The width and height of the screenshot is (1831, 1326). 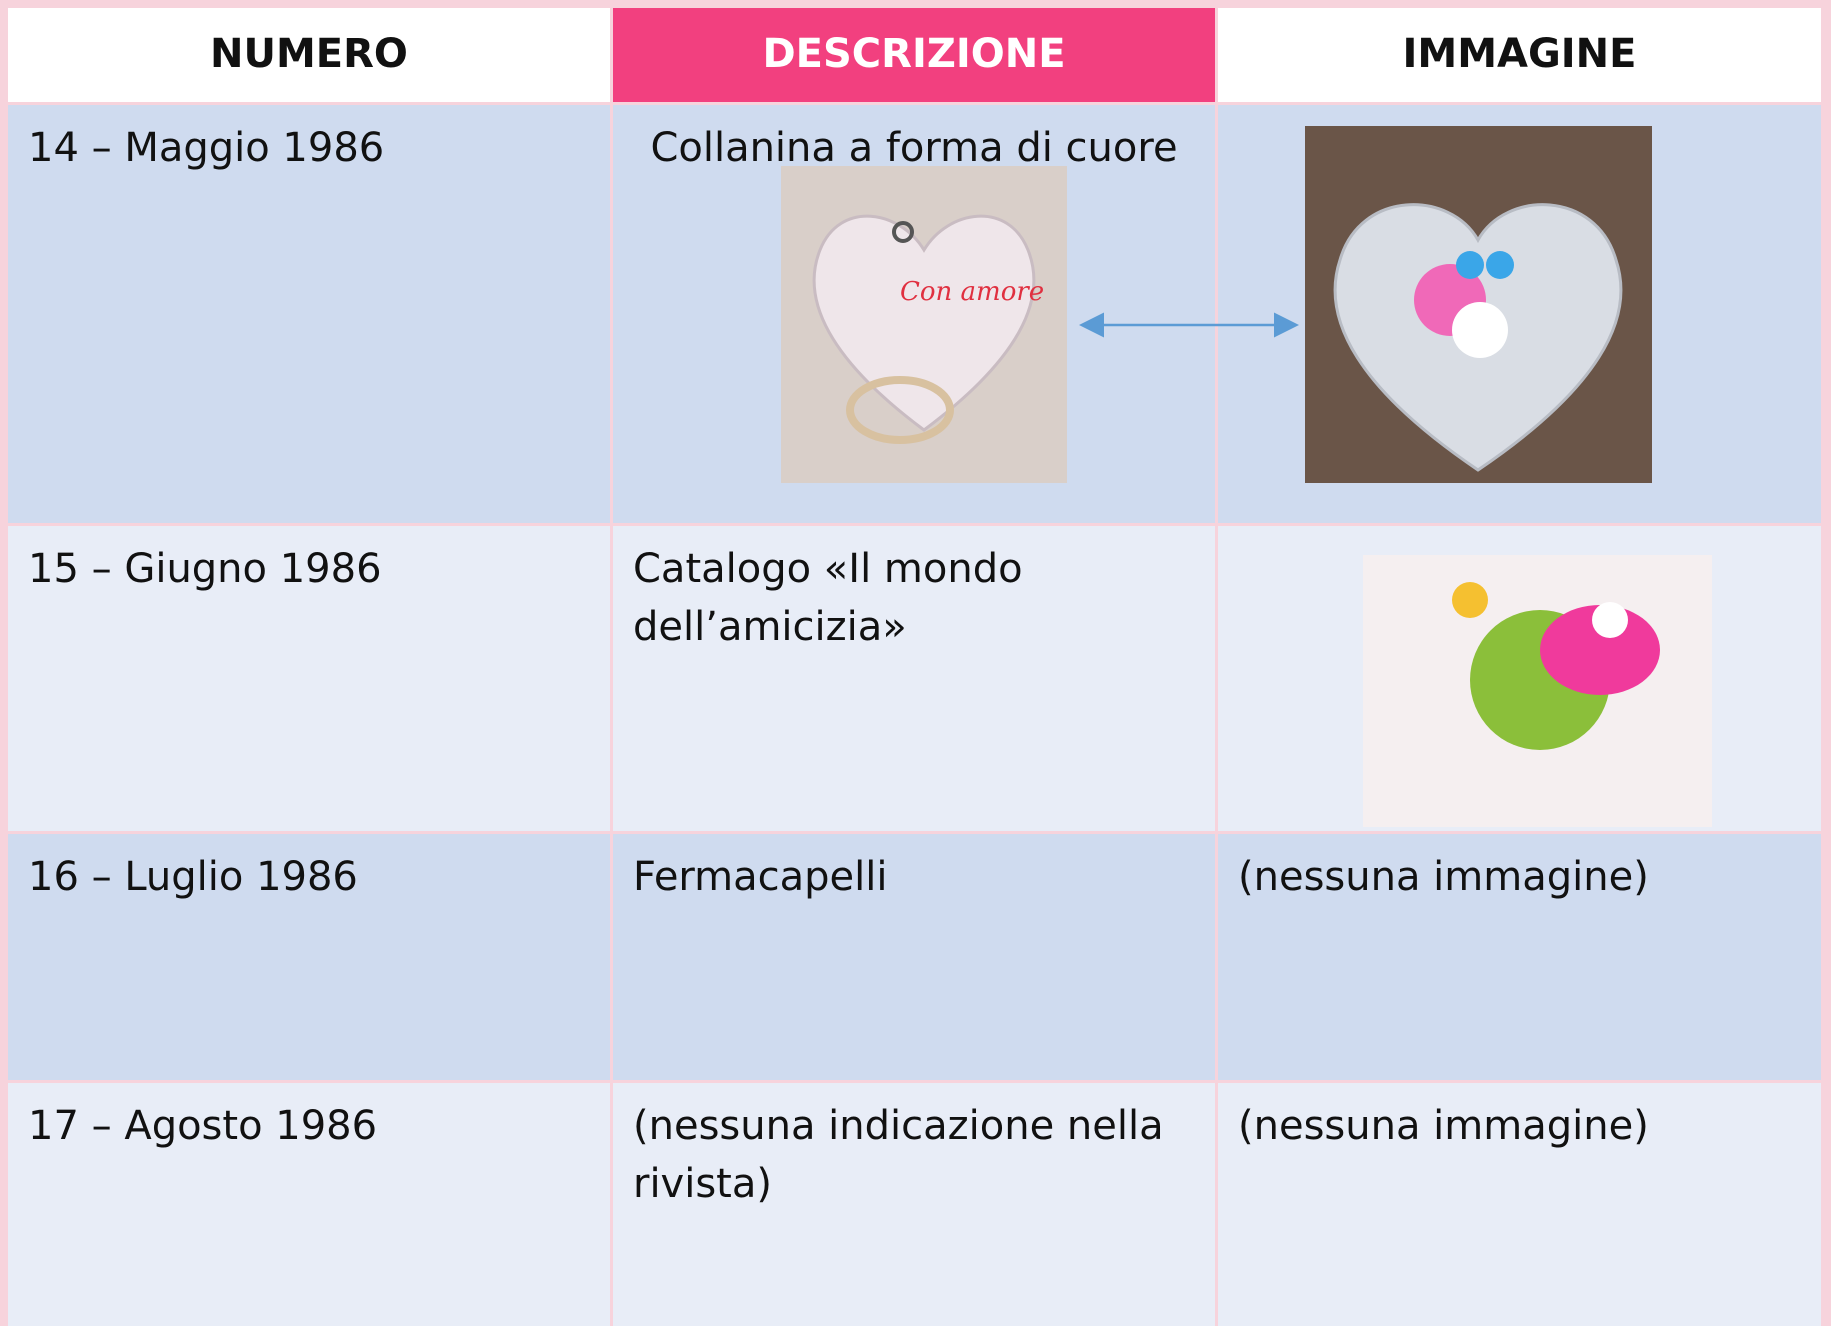 What do you see at coordinates (309, 55) in the screenshot?
I see `column-header: NUMERO` at bounding box center [309, 55].